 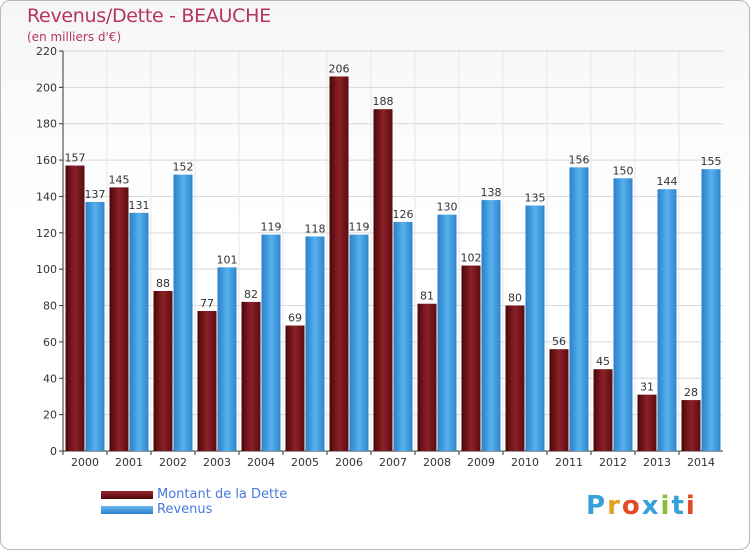 What do you see at coordinates (597, 506) in the screenshot?
I see `logo-letter: P` at bounding box center [597, 506].